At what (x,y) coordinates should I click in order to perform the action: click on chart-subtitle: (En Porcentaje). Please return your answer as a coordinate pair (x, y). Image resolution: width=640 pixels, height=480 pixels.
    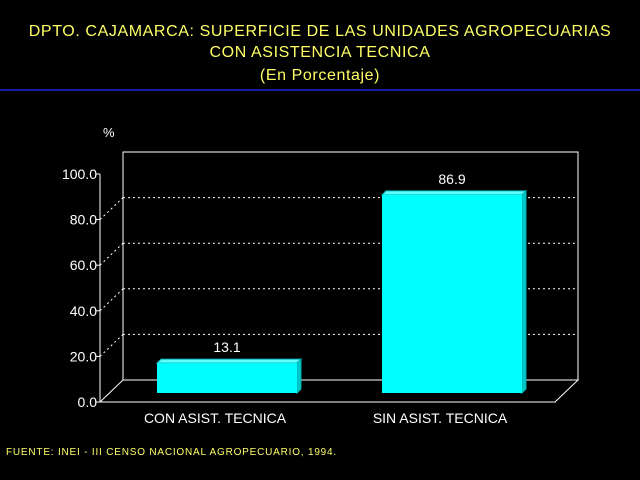
    Looking at the image, I should click on (320, 75).